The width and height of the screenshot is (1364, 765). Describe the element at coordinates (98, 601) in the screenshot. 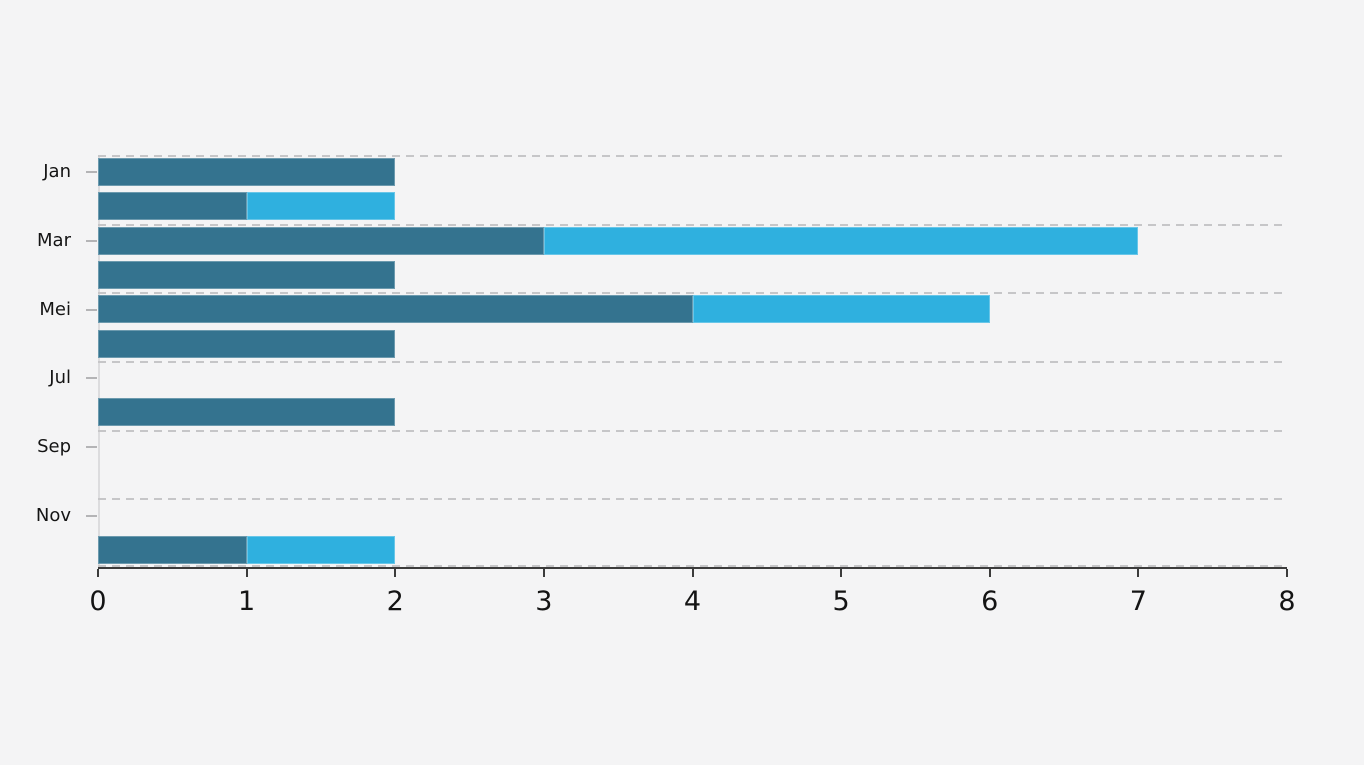

I see `x-tick-label: 0` at that location.